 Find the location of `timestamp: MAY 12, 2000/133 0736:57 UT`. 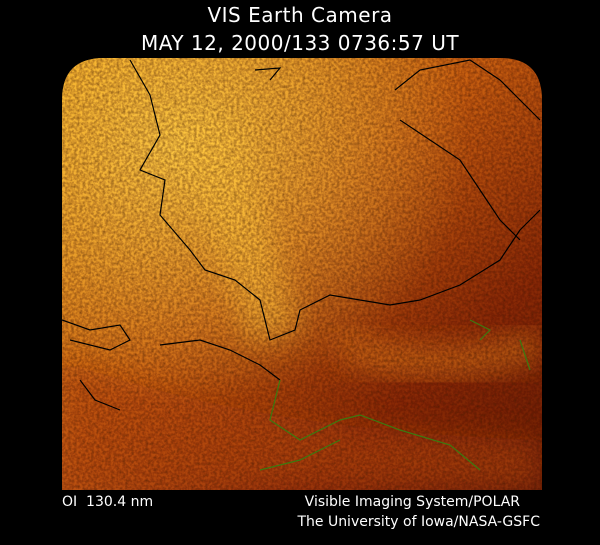

timestamp: MAY 12, 2000/133 0736:57 UT is located at coordinates (300, 43).